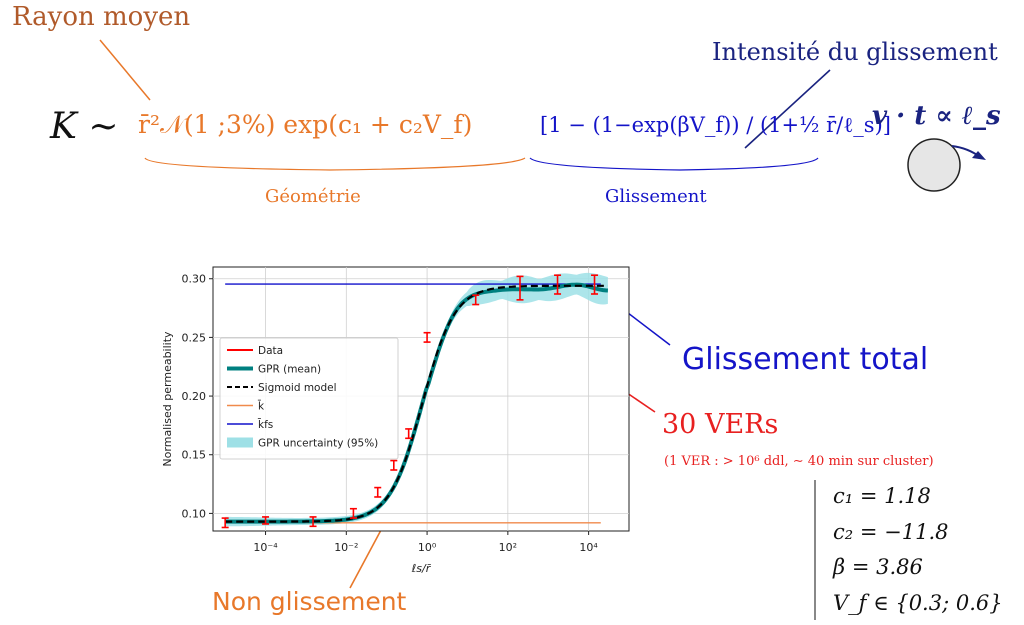  What do you see at coordinates (194, 279) in the screenshot?
I see `y-tick-label-4: 0.30` at bounding box center [194, 279].